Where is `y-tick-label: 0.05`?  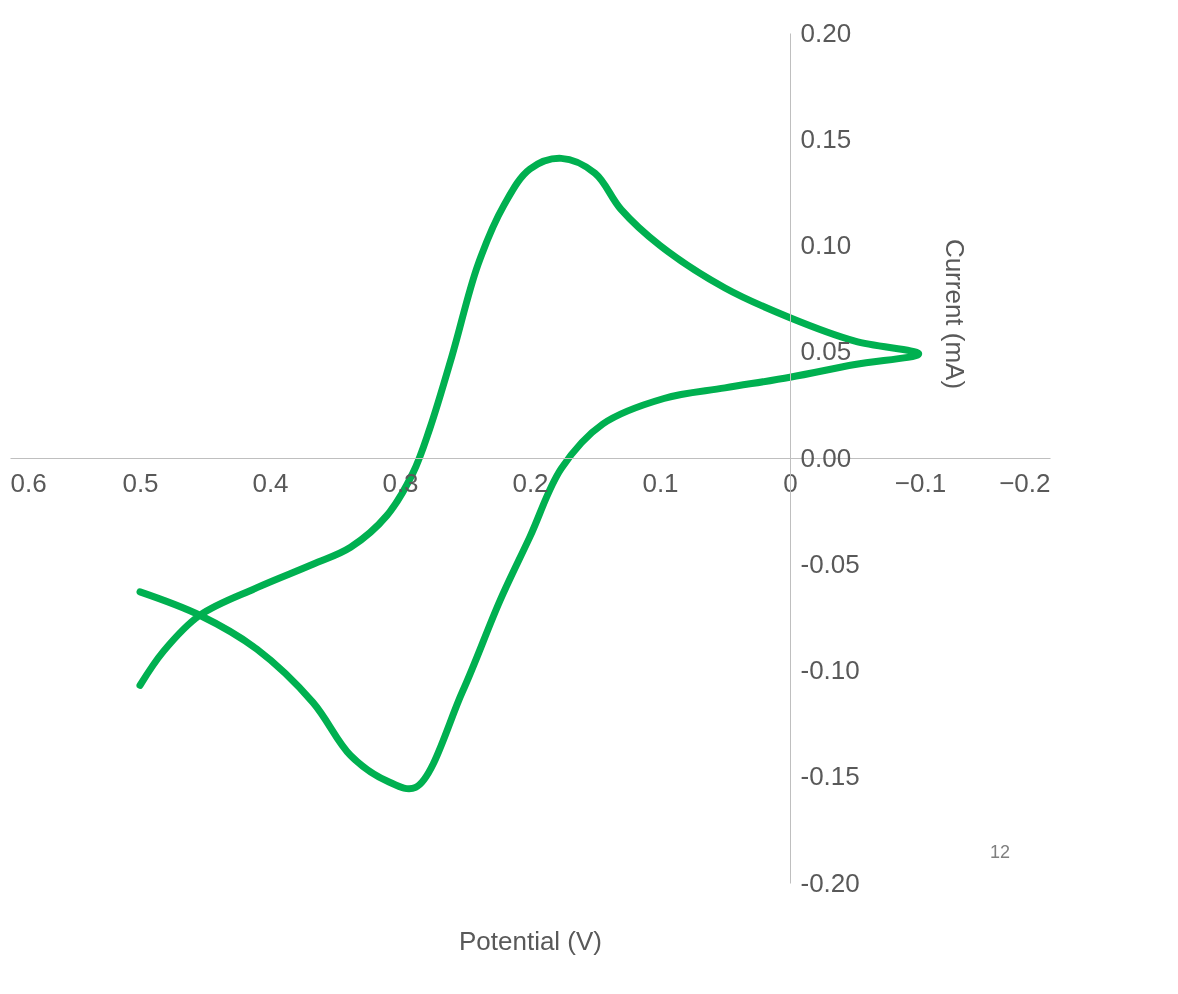 y-tick-label: 0.05 is located at coordinates (826, 351).